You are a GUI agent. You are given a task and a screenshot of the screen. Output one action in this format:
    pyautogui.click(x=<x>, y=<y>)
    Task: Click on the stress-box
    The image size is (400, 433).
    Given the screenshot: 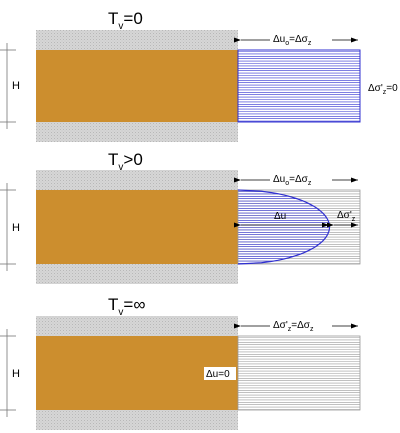 What is the action you would take?
    pyautogui.click(x=299, y=373)
    